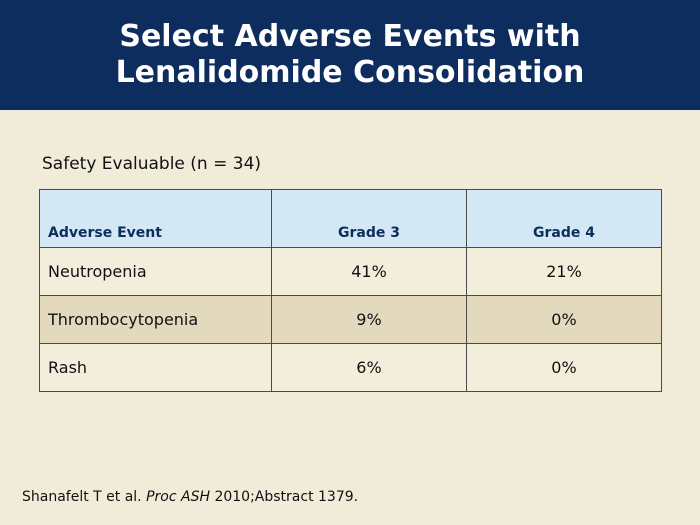  What do you see at coordinates (84, 497) in the screenshot?
I see `citation-authors: Shanafelt T et al.` at bounding box center [84, 497].